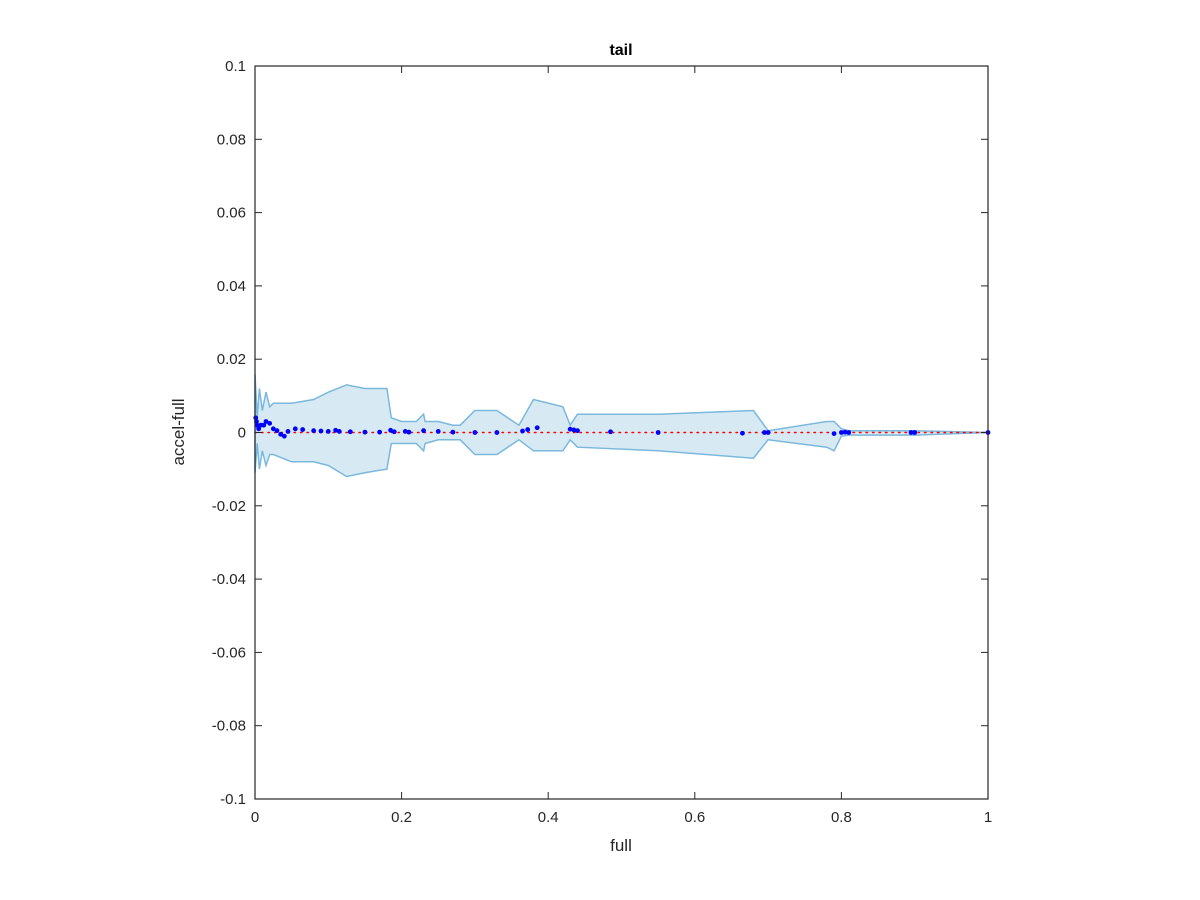  I want to click on x-tick-label: 0.6, so click(694, 817).